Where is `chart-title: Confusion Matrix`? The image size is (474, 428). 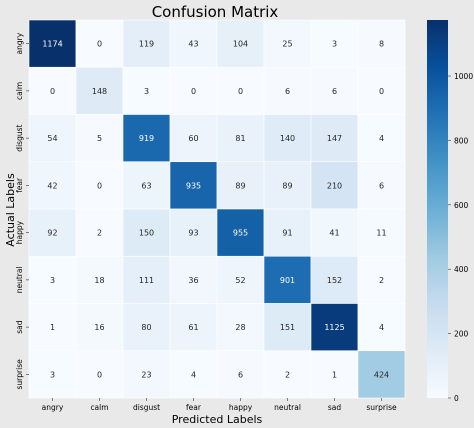 chart-title: Confusion Matrix is located at coordinates (215, 12).